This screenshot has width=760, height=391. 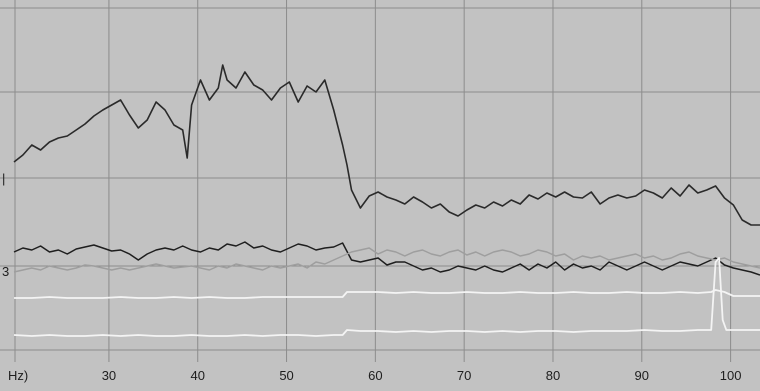 I want to click on x-tick-label: 90, so click(x=642, y=375).